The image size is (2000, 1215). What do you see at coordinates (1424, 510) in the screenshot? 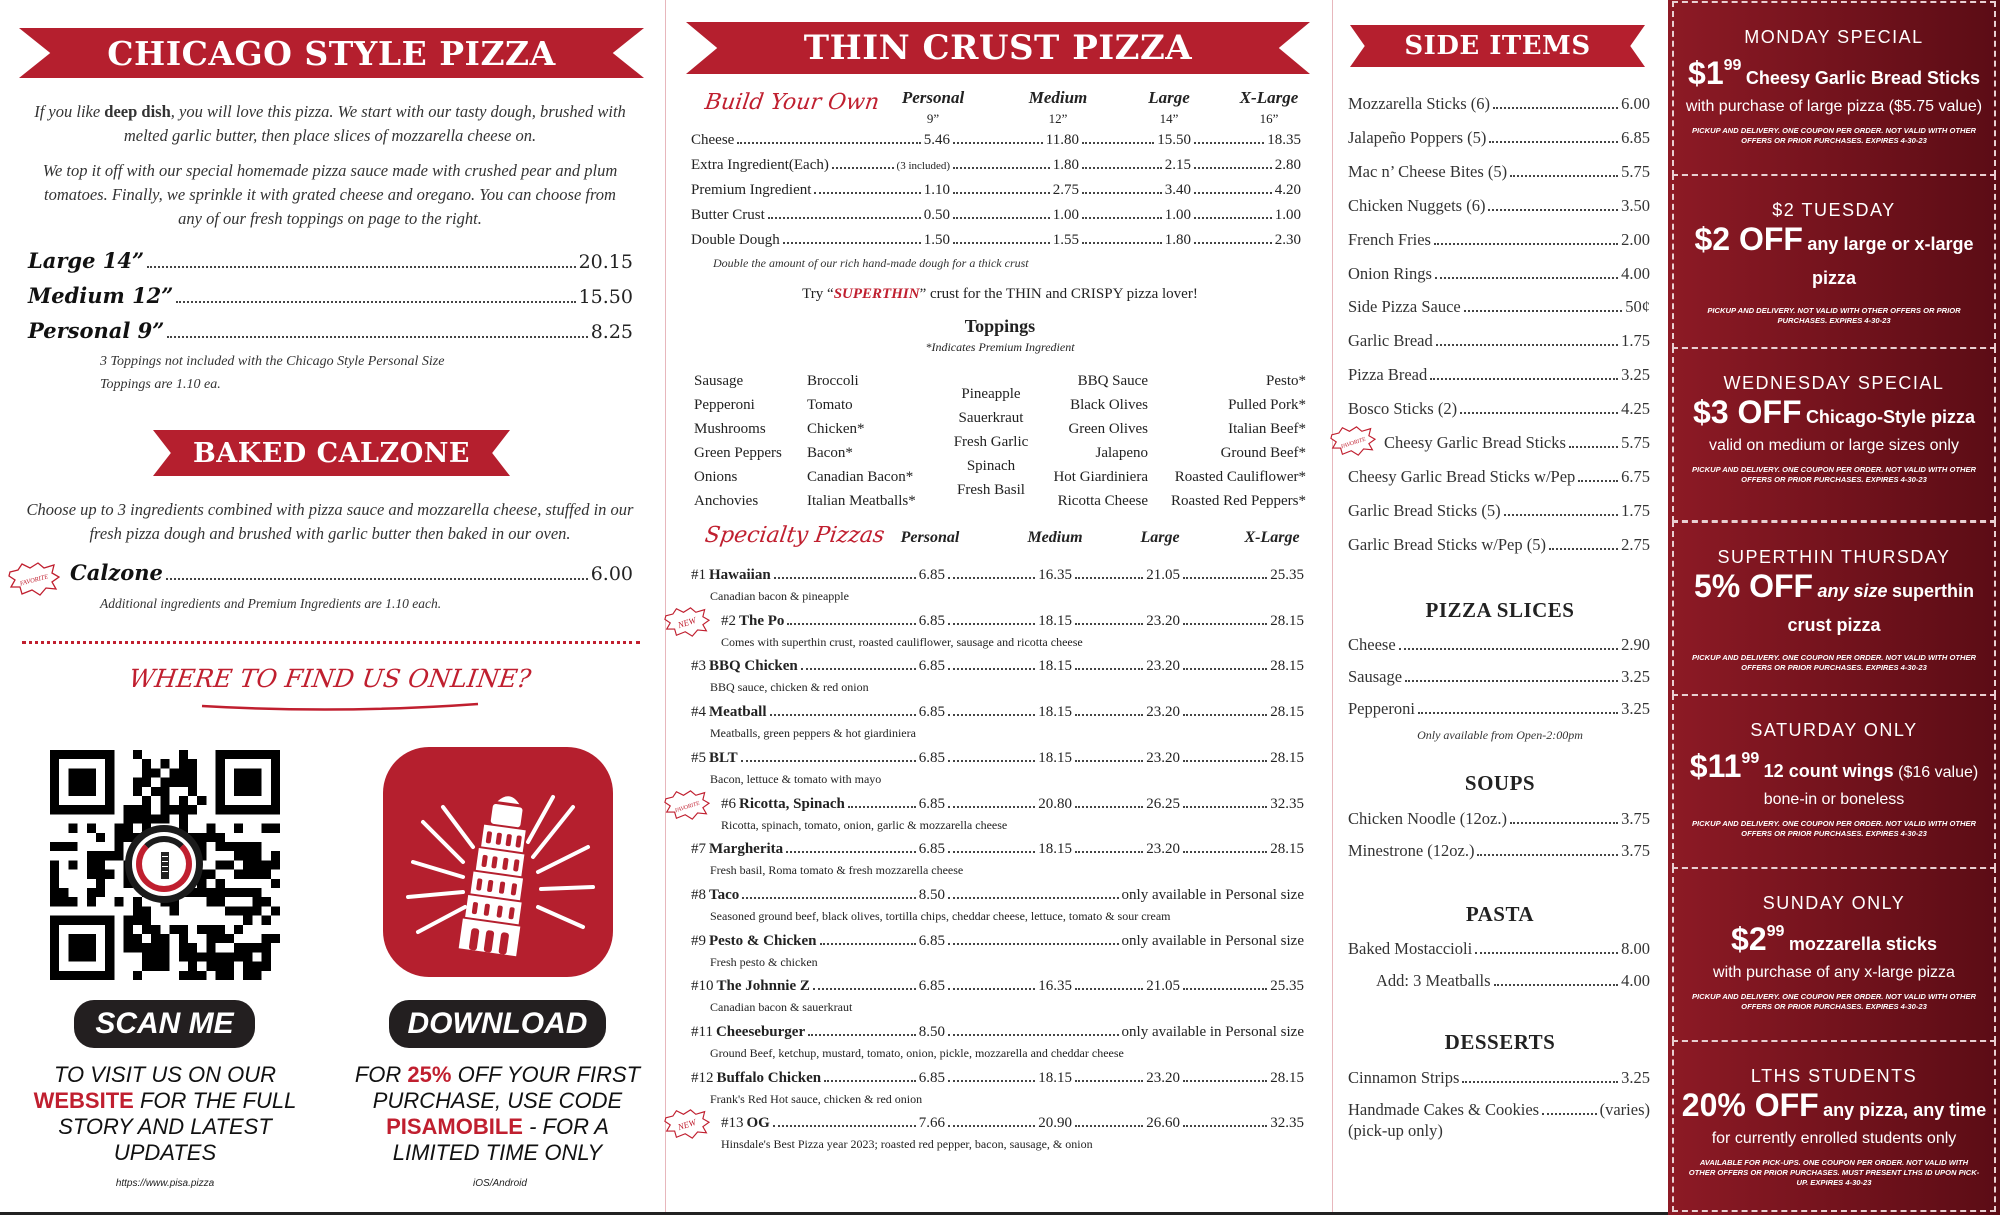
I see `item-label: Garlic Bread Sticks (5)` at bounding box center [1424, 510].